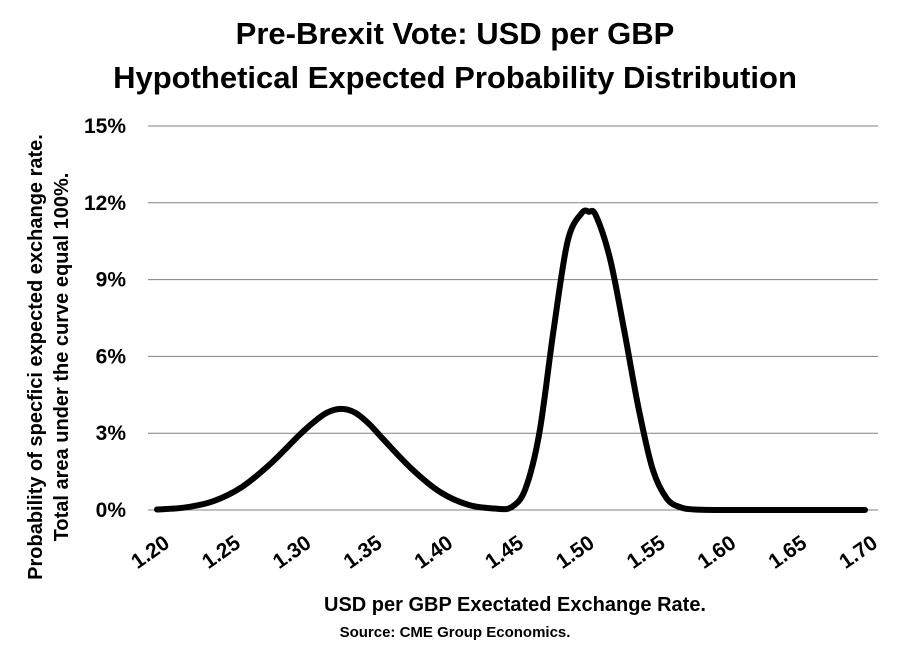 Image resolution: width=910 pixels, height=660 pixels. What do you see at coordinates (150, 552) in the screenshot?
I see `x-tick-label: 1.20` at bounding box center [150, 552].